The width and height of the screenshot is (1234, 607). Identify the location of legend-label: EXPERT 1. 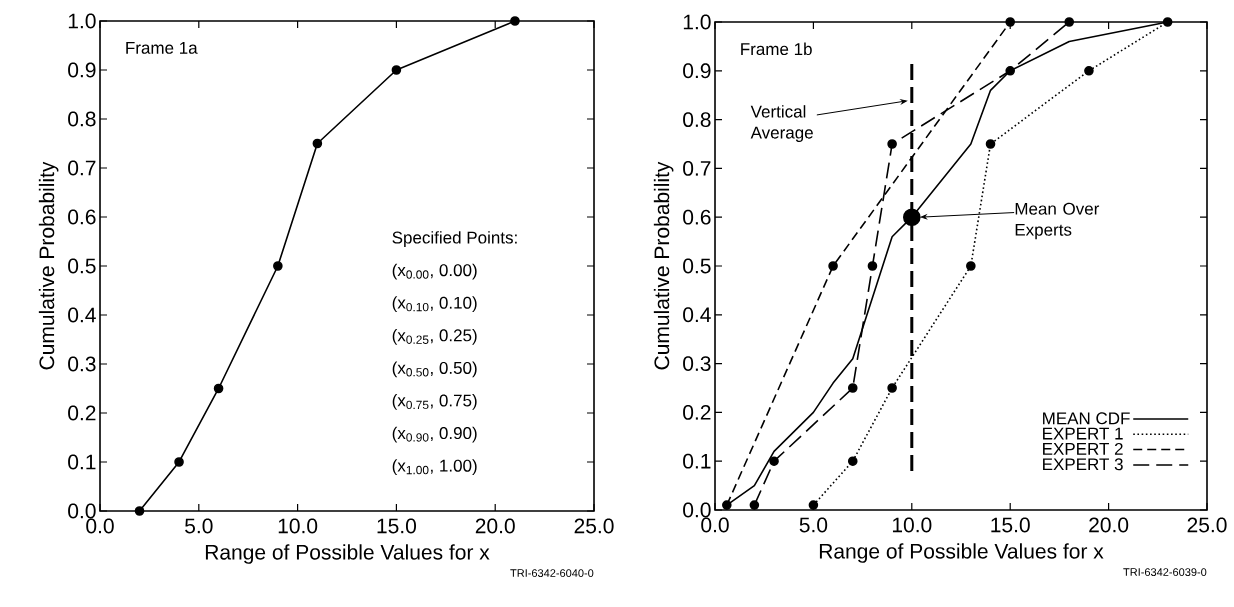
(1083, 433).